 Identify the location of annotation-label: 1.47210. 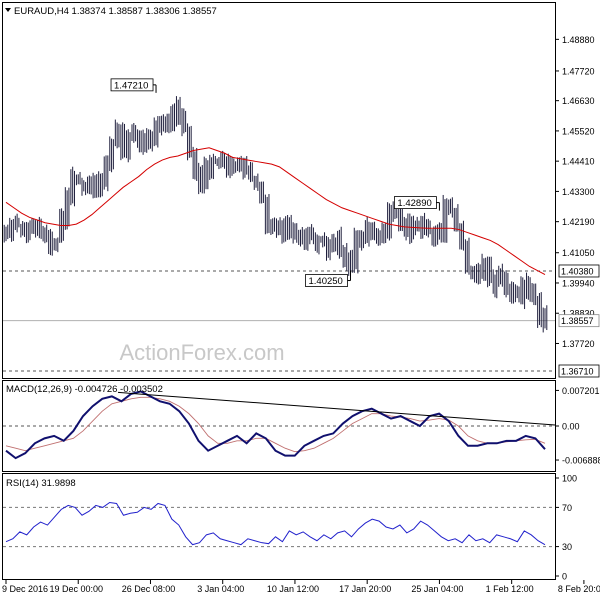
(131, 85).